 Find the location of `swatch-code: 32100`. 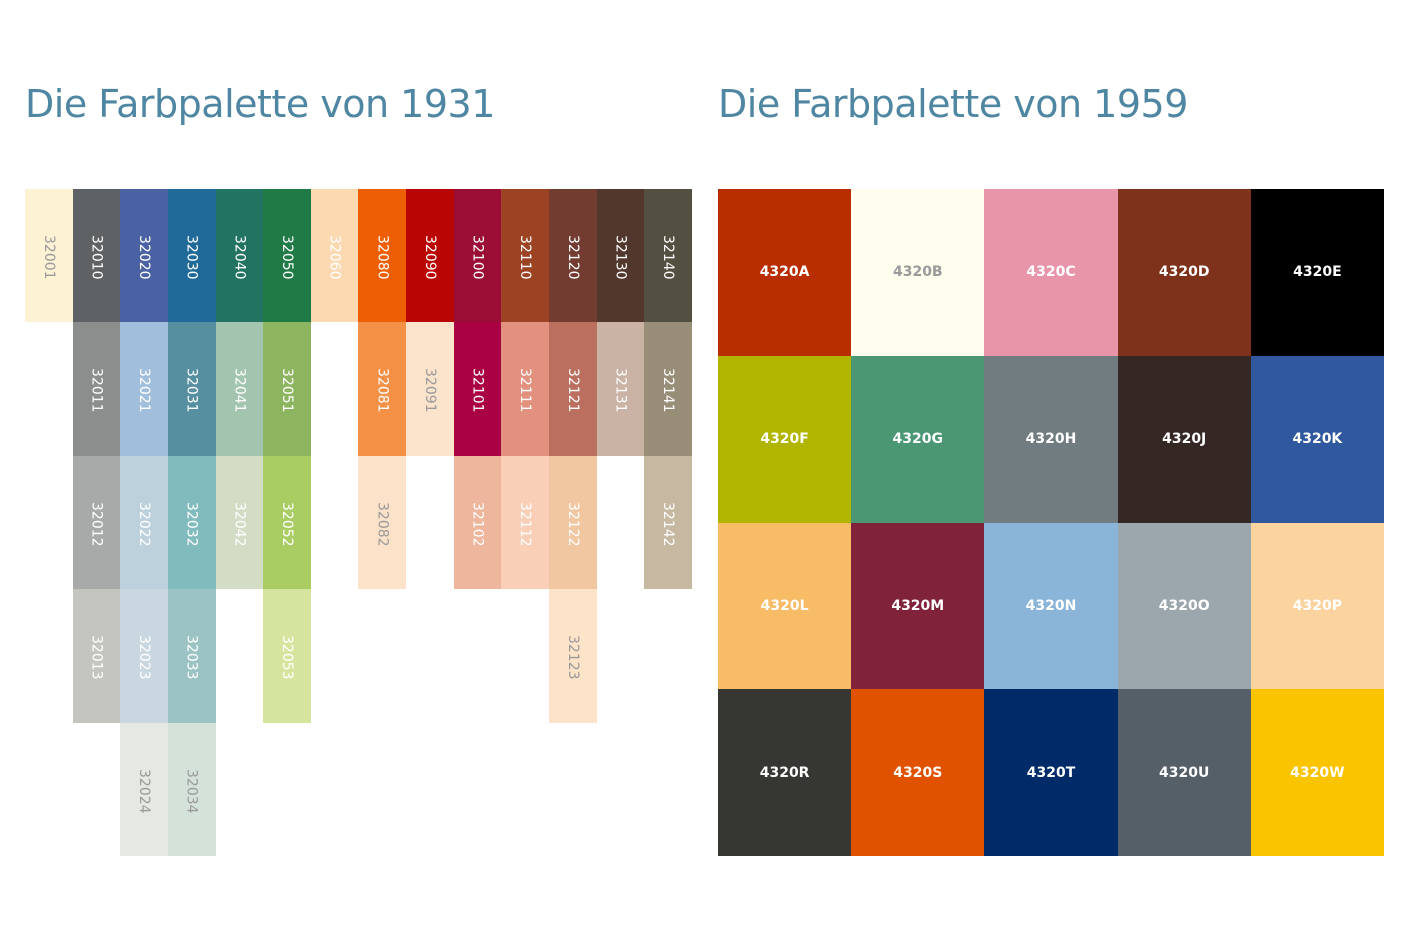

swatch-code: 32100 is located at coordinates (477, 257).